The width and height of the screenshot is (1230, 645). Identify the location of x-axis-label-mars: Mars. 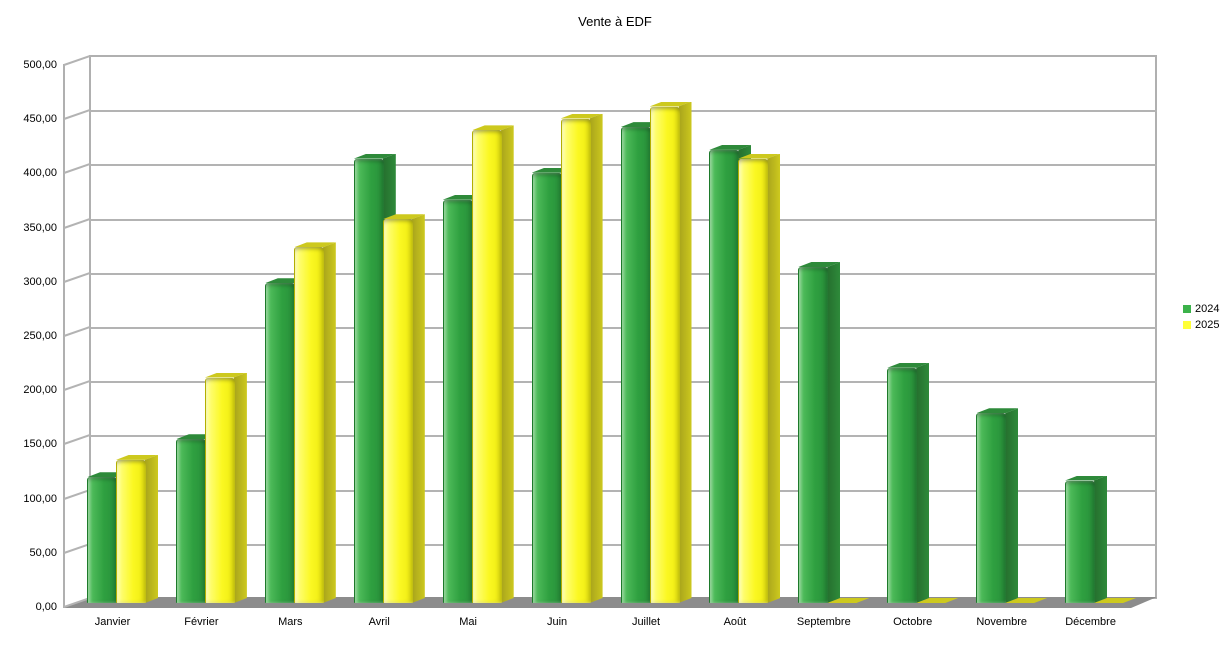
(290, 622).